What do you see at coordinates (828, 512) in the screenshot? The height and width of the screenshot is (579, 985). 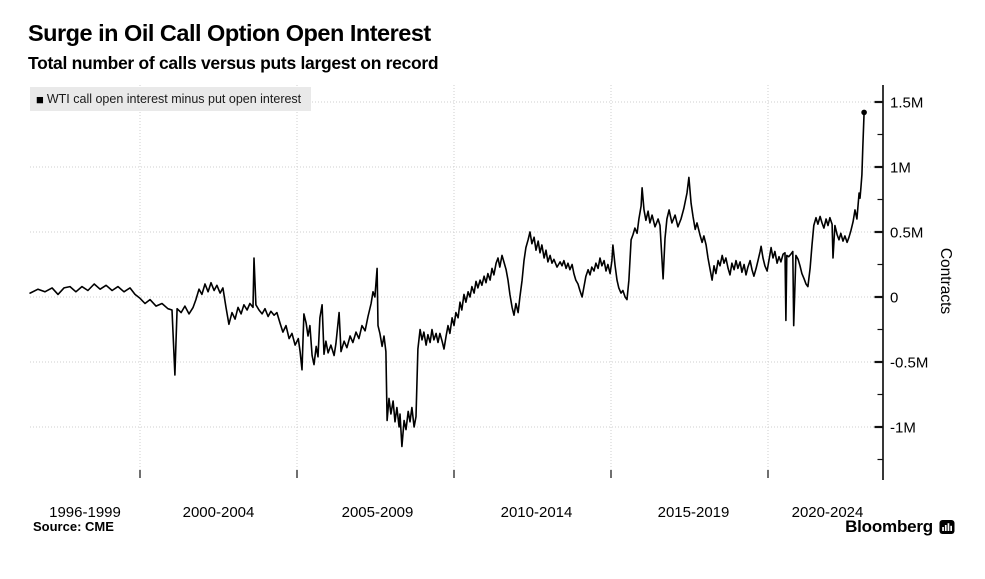 I see `x-axis-label: 2020-2024` at bounding box center [828, 512].